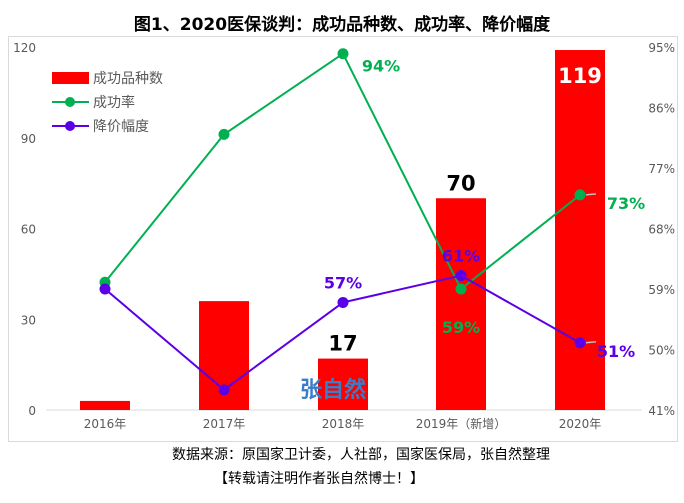  What do you see at coordinates (28, 320) in the screenshot?
I see `left-tick-label: 30` at bounding box center [28, 320].